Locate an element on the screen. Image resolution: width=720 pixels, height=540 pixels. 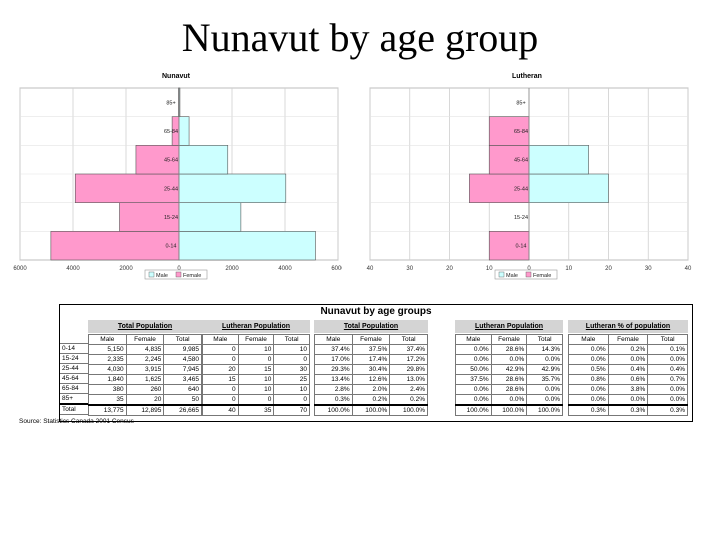
table-cell: 640 is located at coordinates (182, 389).